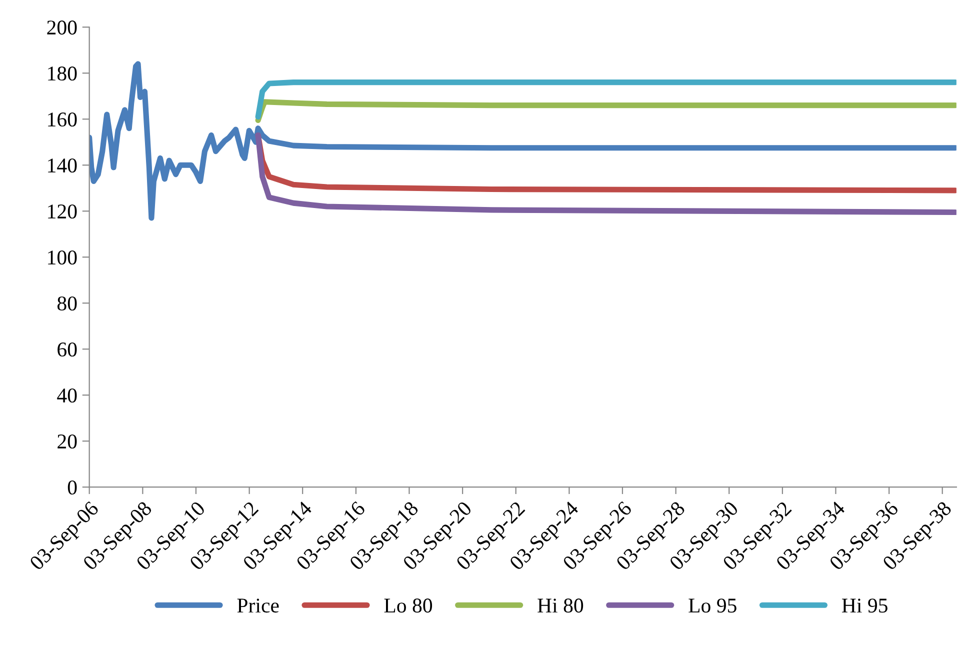 The width and height of the screenshot is (971, 646). What do you see at coordinates (62, 165) in the screenshot?
I see `y-tick-label: 140` at bounding box center [62, 165].